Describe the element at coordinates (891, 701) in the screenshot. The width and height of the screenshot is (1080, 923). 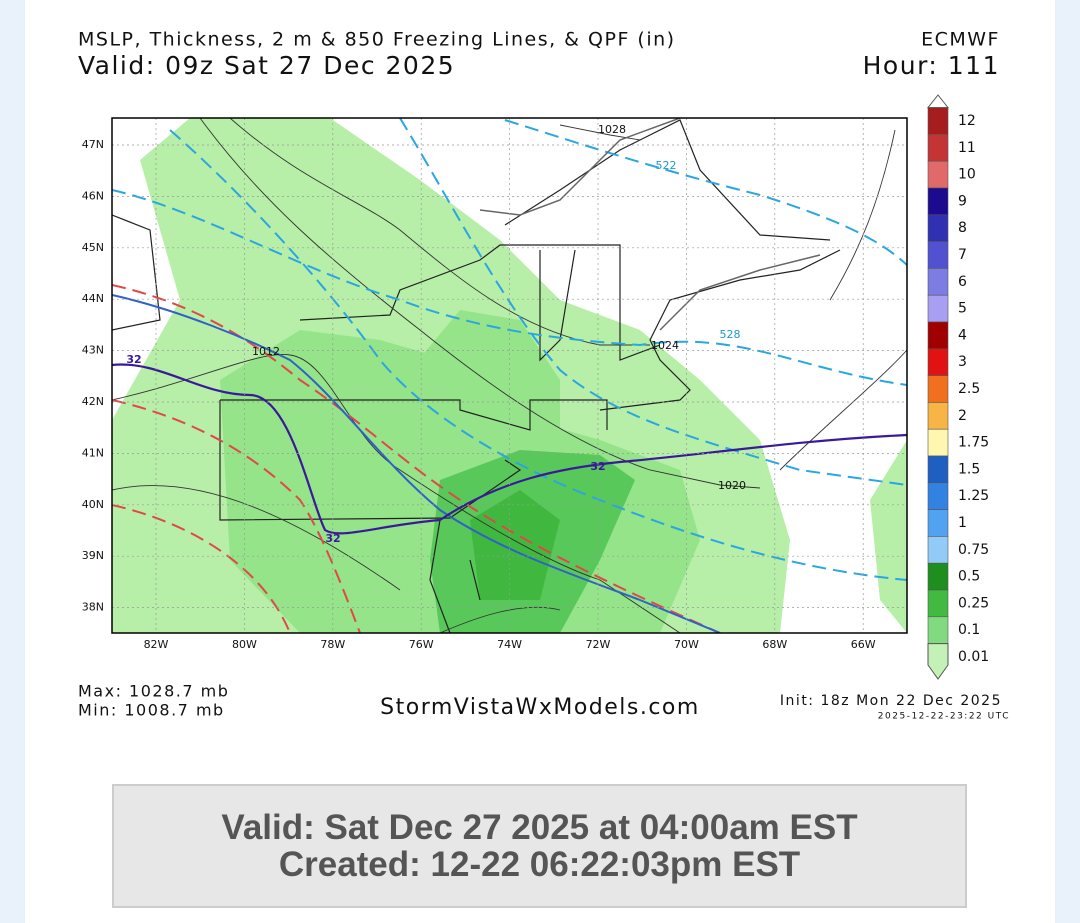
I see `init-time: Init: 18z Mon 22 Dec 2025` at that location.